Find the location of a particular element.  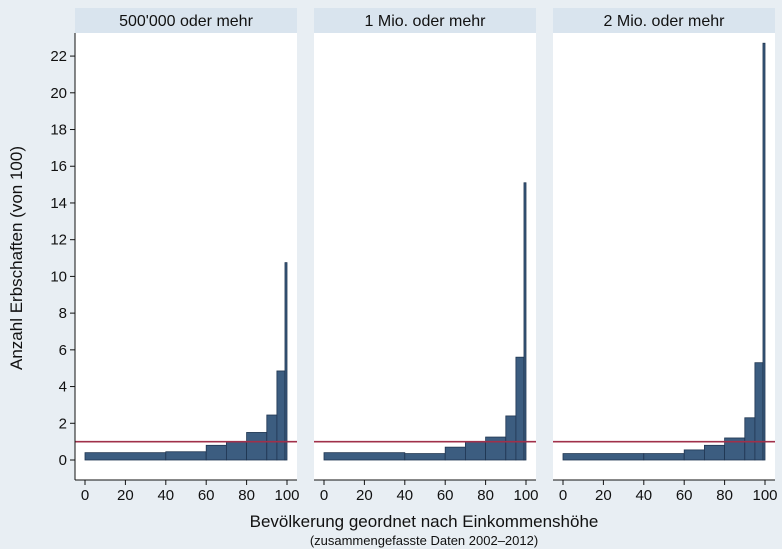

facet-title: 500'000 oder mehr is located at coordinates (186, 21).